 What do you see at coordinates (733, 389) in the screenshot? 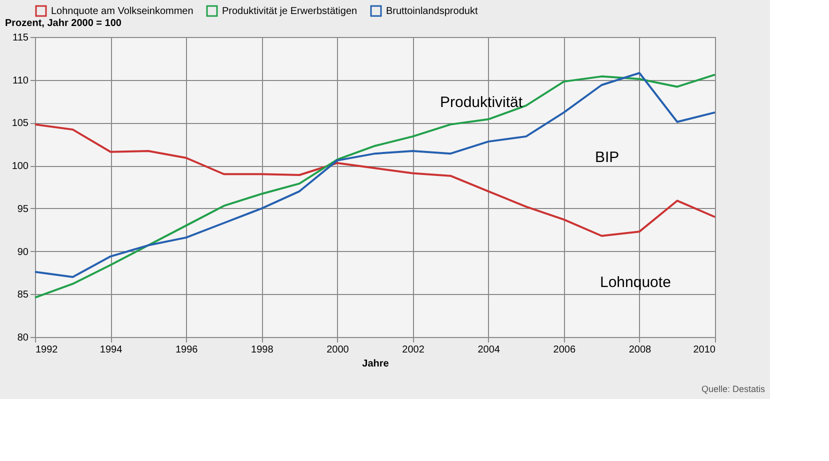
I see `source-note: Quelle: Destatis` at bounding box center [733, 389].